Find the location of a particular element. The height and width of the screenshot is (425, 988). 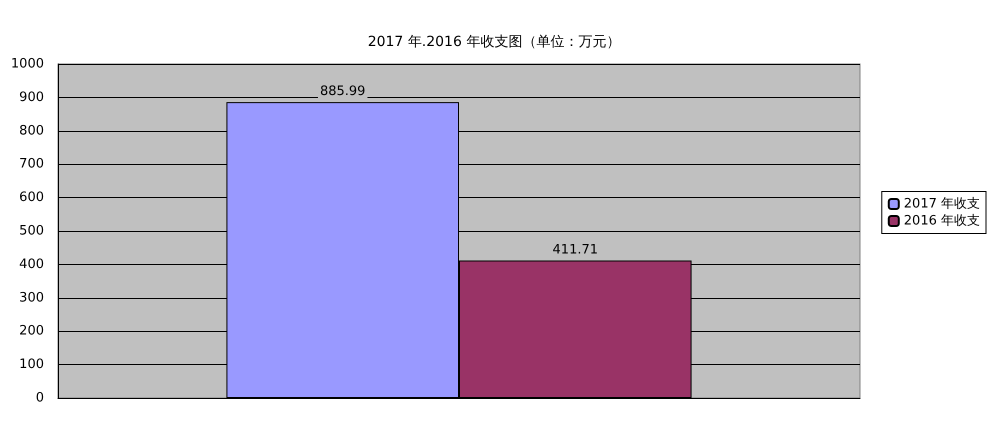

y-tick-label: 900 is located at coordinates (31, 97).